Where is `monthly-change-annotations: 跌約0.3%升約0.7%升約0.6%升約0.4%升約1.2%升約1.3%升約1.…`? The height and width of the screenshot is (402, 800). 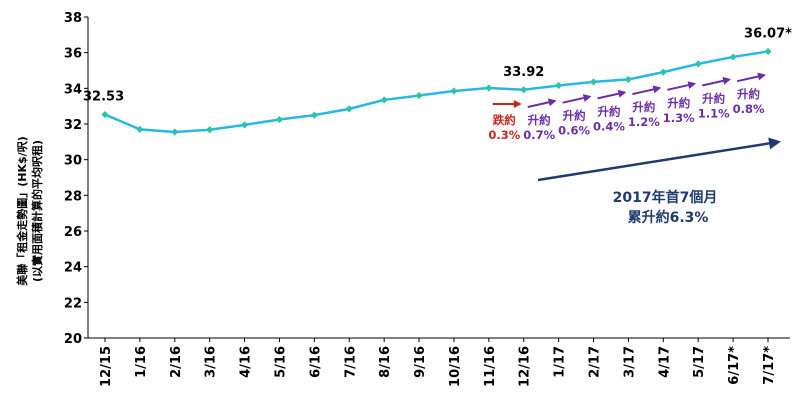 monthly-change-annotations: 跌約0.3%升約0.7%升約0.6%升約0.4%升約1.2%升約1.3%升約1.… is located at coordinates (627, 107).